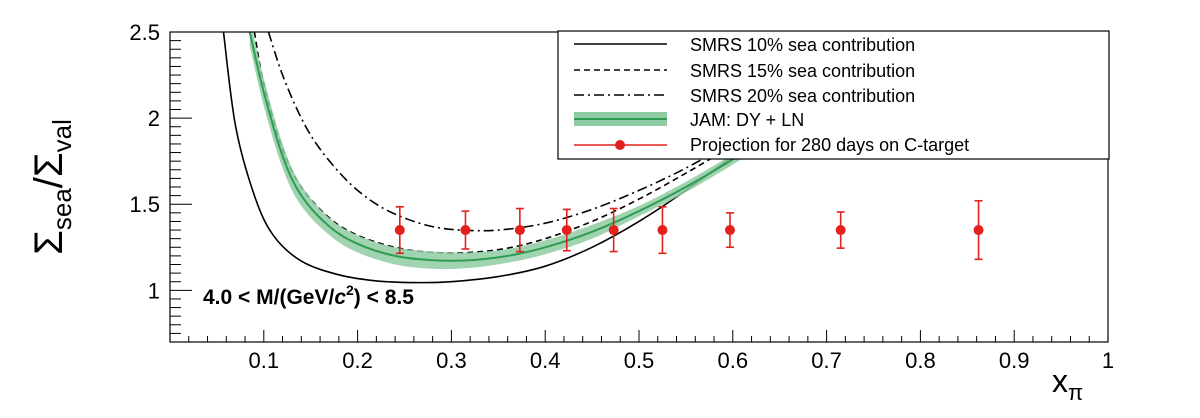 The height and width of the screenshot is (418, 1200). I want to click on x-tick-label-0.2: 0.2, so click(357, 360).